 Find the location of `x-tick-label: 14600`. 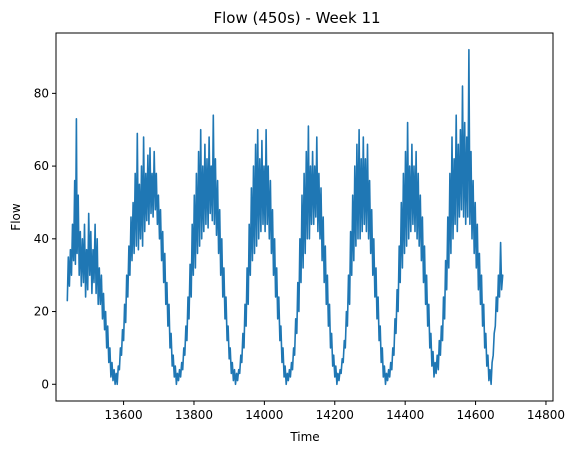

x-tick-label: 14600 is located at coordinates (475, 415).